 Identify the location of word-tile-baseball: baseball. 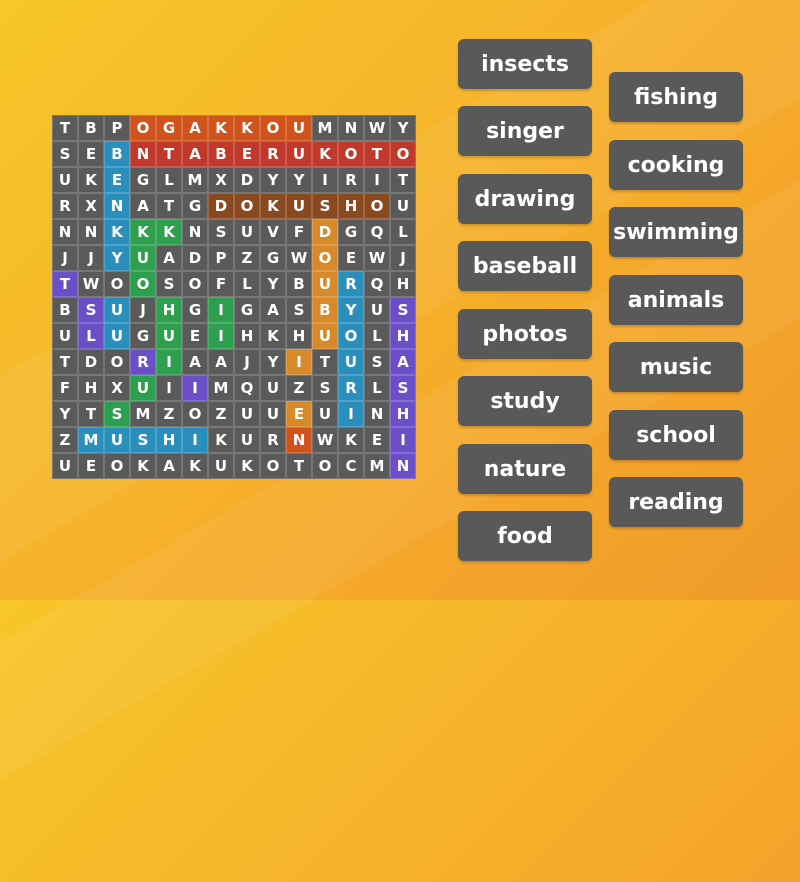
(525, 266).